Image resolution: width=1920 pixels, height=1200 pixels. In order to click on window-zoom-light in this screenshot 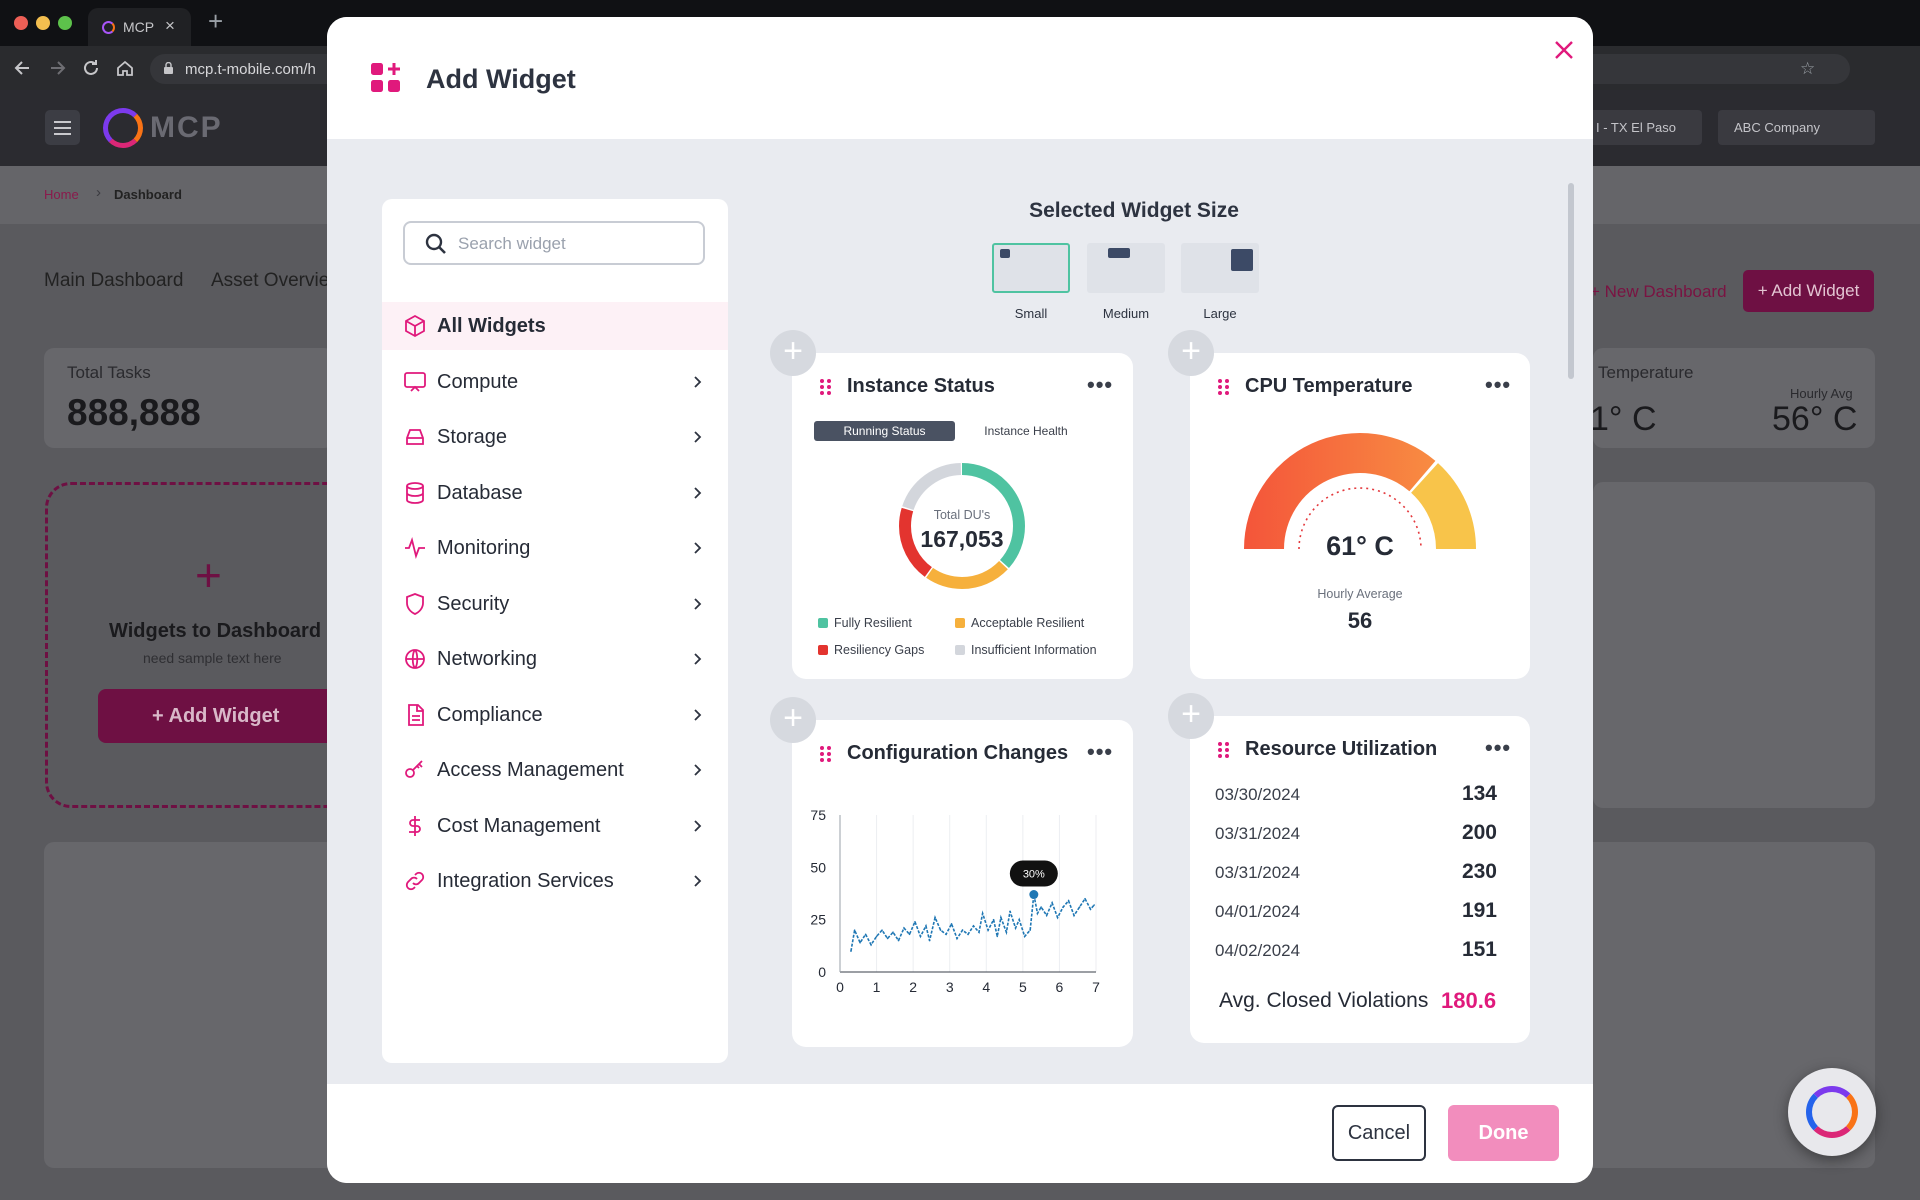, I will do `click(65, 23)`.